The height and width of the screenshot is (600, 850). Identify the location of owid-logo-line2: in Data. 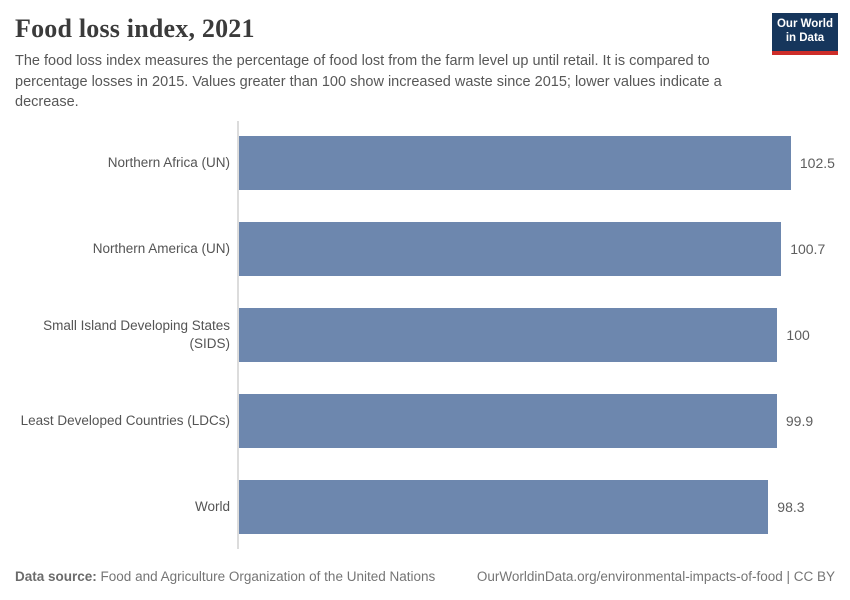
(805, 38).